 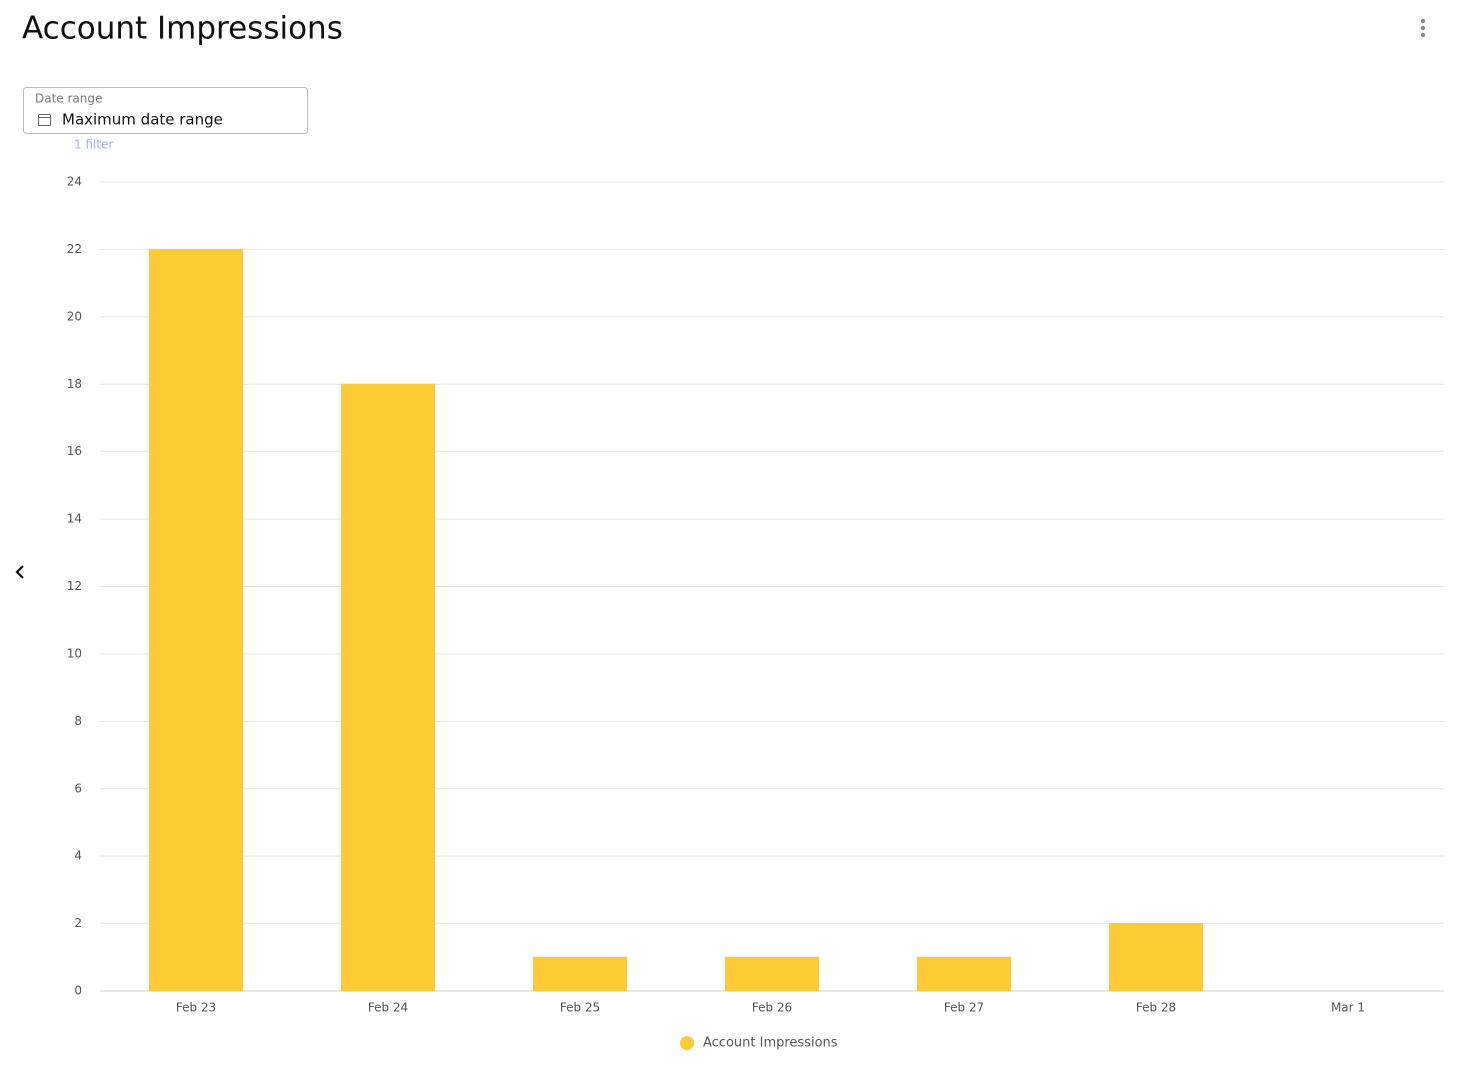 What do you see at coordinates (770, 1043) in the screenshot?
I see `legend-label: Account Impressions` at bounding box center [770, 1043].